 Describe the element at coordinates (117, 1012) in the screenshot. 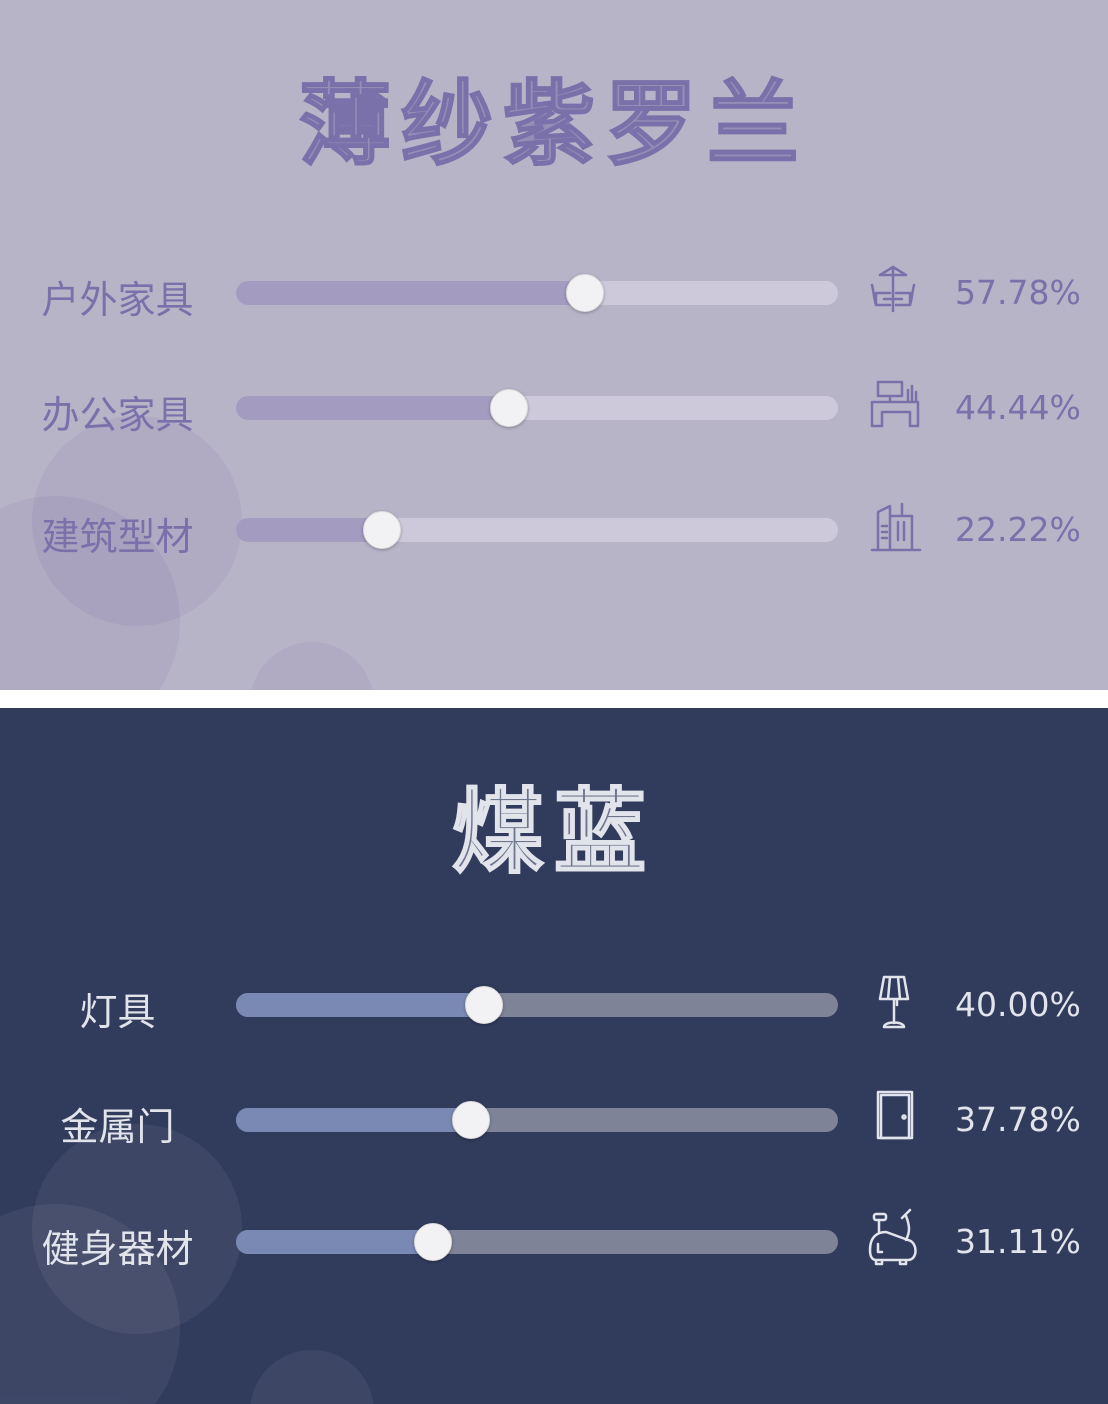

I see `category-label: 灯具` at that location.